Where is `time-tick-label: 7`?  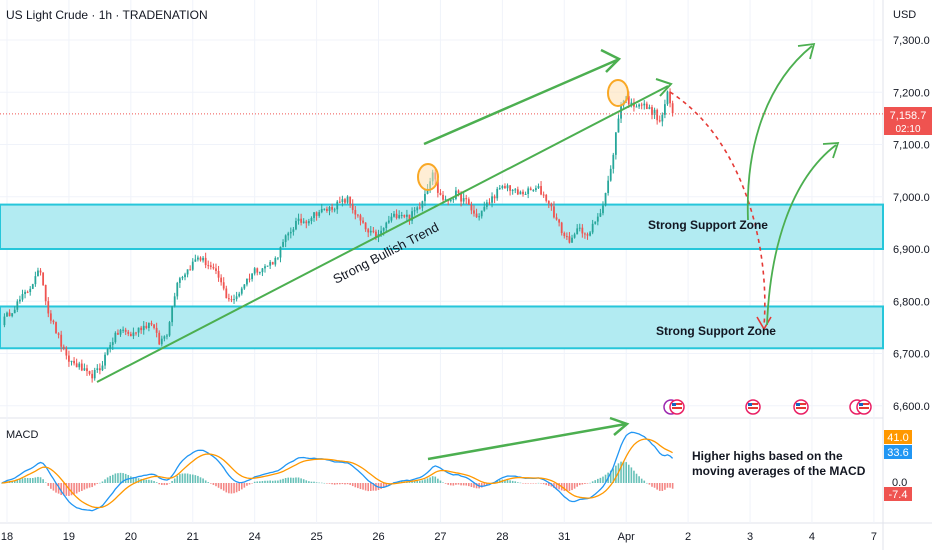 time-tick-label: 7 is located at coordinates (874, 537).